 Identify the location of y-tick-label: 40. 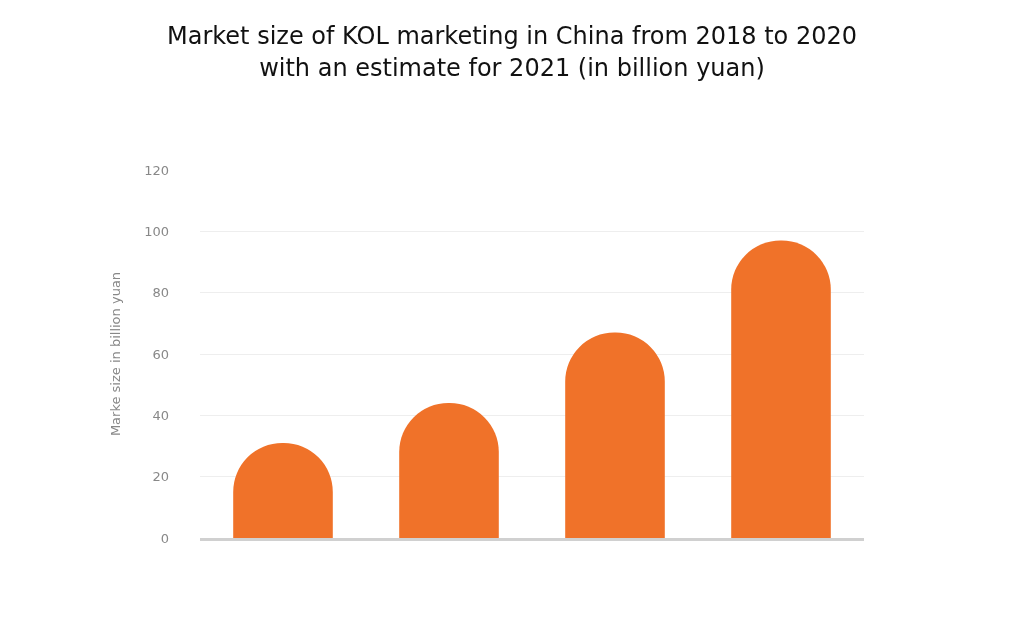
(160, 415).